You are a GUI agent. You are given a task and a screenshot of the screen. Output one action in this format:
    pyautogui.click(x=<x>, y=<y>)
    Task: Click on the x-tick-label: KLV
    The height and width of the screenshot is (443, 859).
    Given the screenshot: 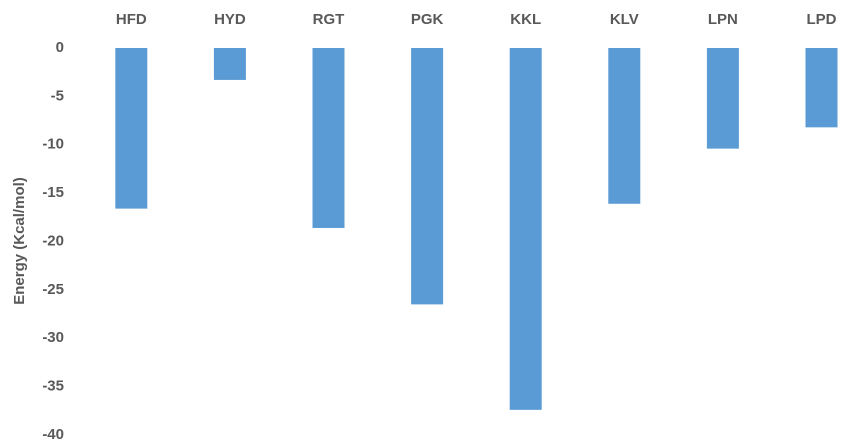 What is the action you would take?
    pyautogui.click(x=624, y=19)
    